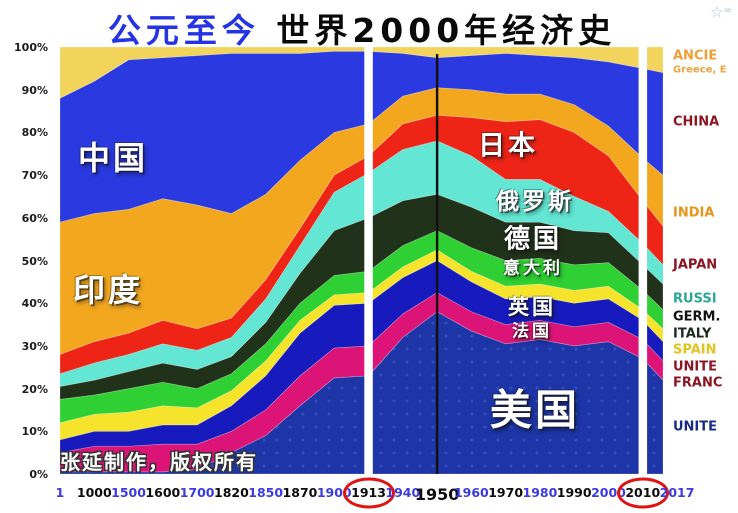 This screenshot has width=738, height=513. Describe the element at coordinates (300, 492) in the screenshot. I see `x-tick-1870: 1870` at that location.